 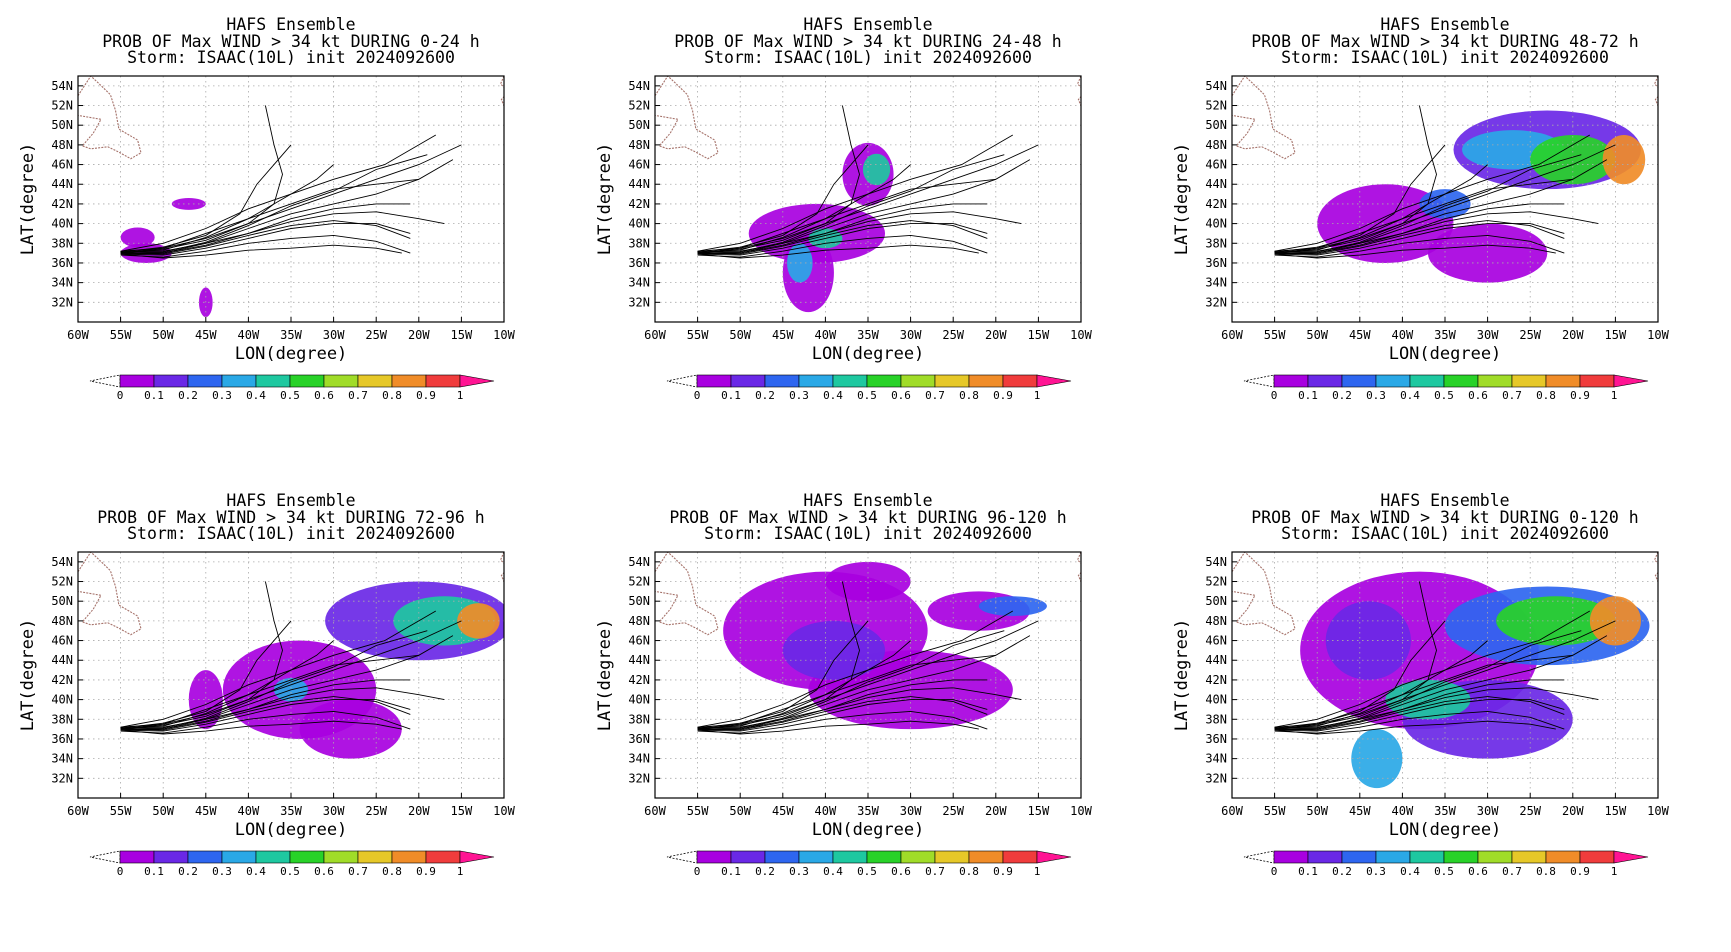 I want to click on colorbar-label: 0.2, so click(x=188, y=871).